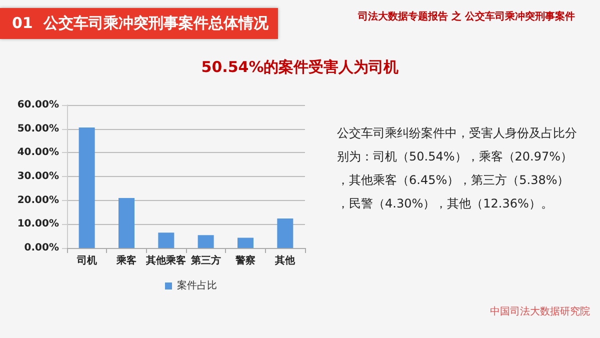  What do you see at coordinates (285, 260) in the screenshot?
I see `x-tick-label: 其他` at bounding box center [285, 260].